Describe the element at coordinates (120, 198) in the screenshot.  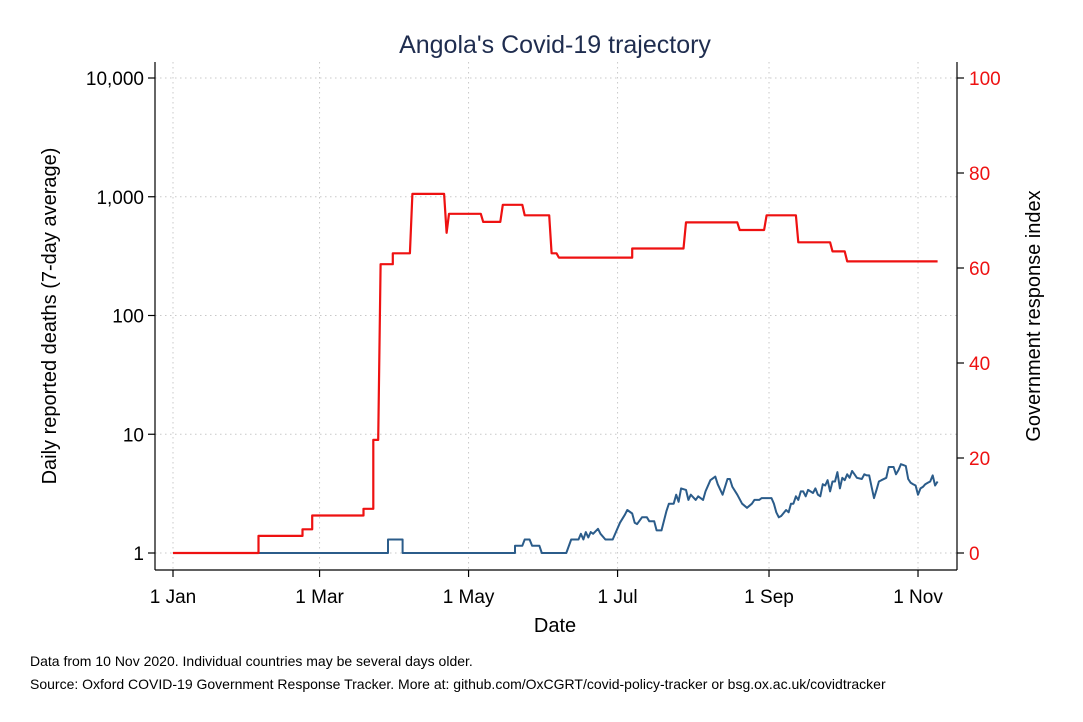
I see `left-tick-label: 1,000` at that location.